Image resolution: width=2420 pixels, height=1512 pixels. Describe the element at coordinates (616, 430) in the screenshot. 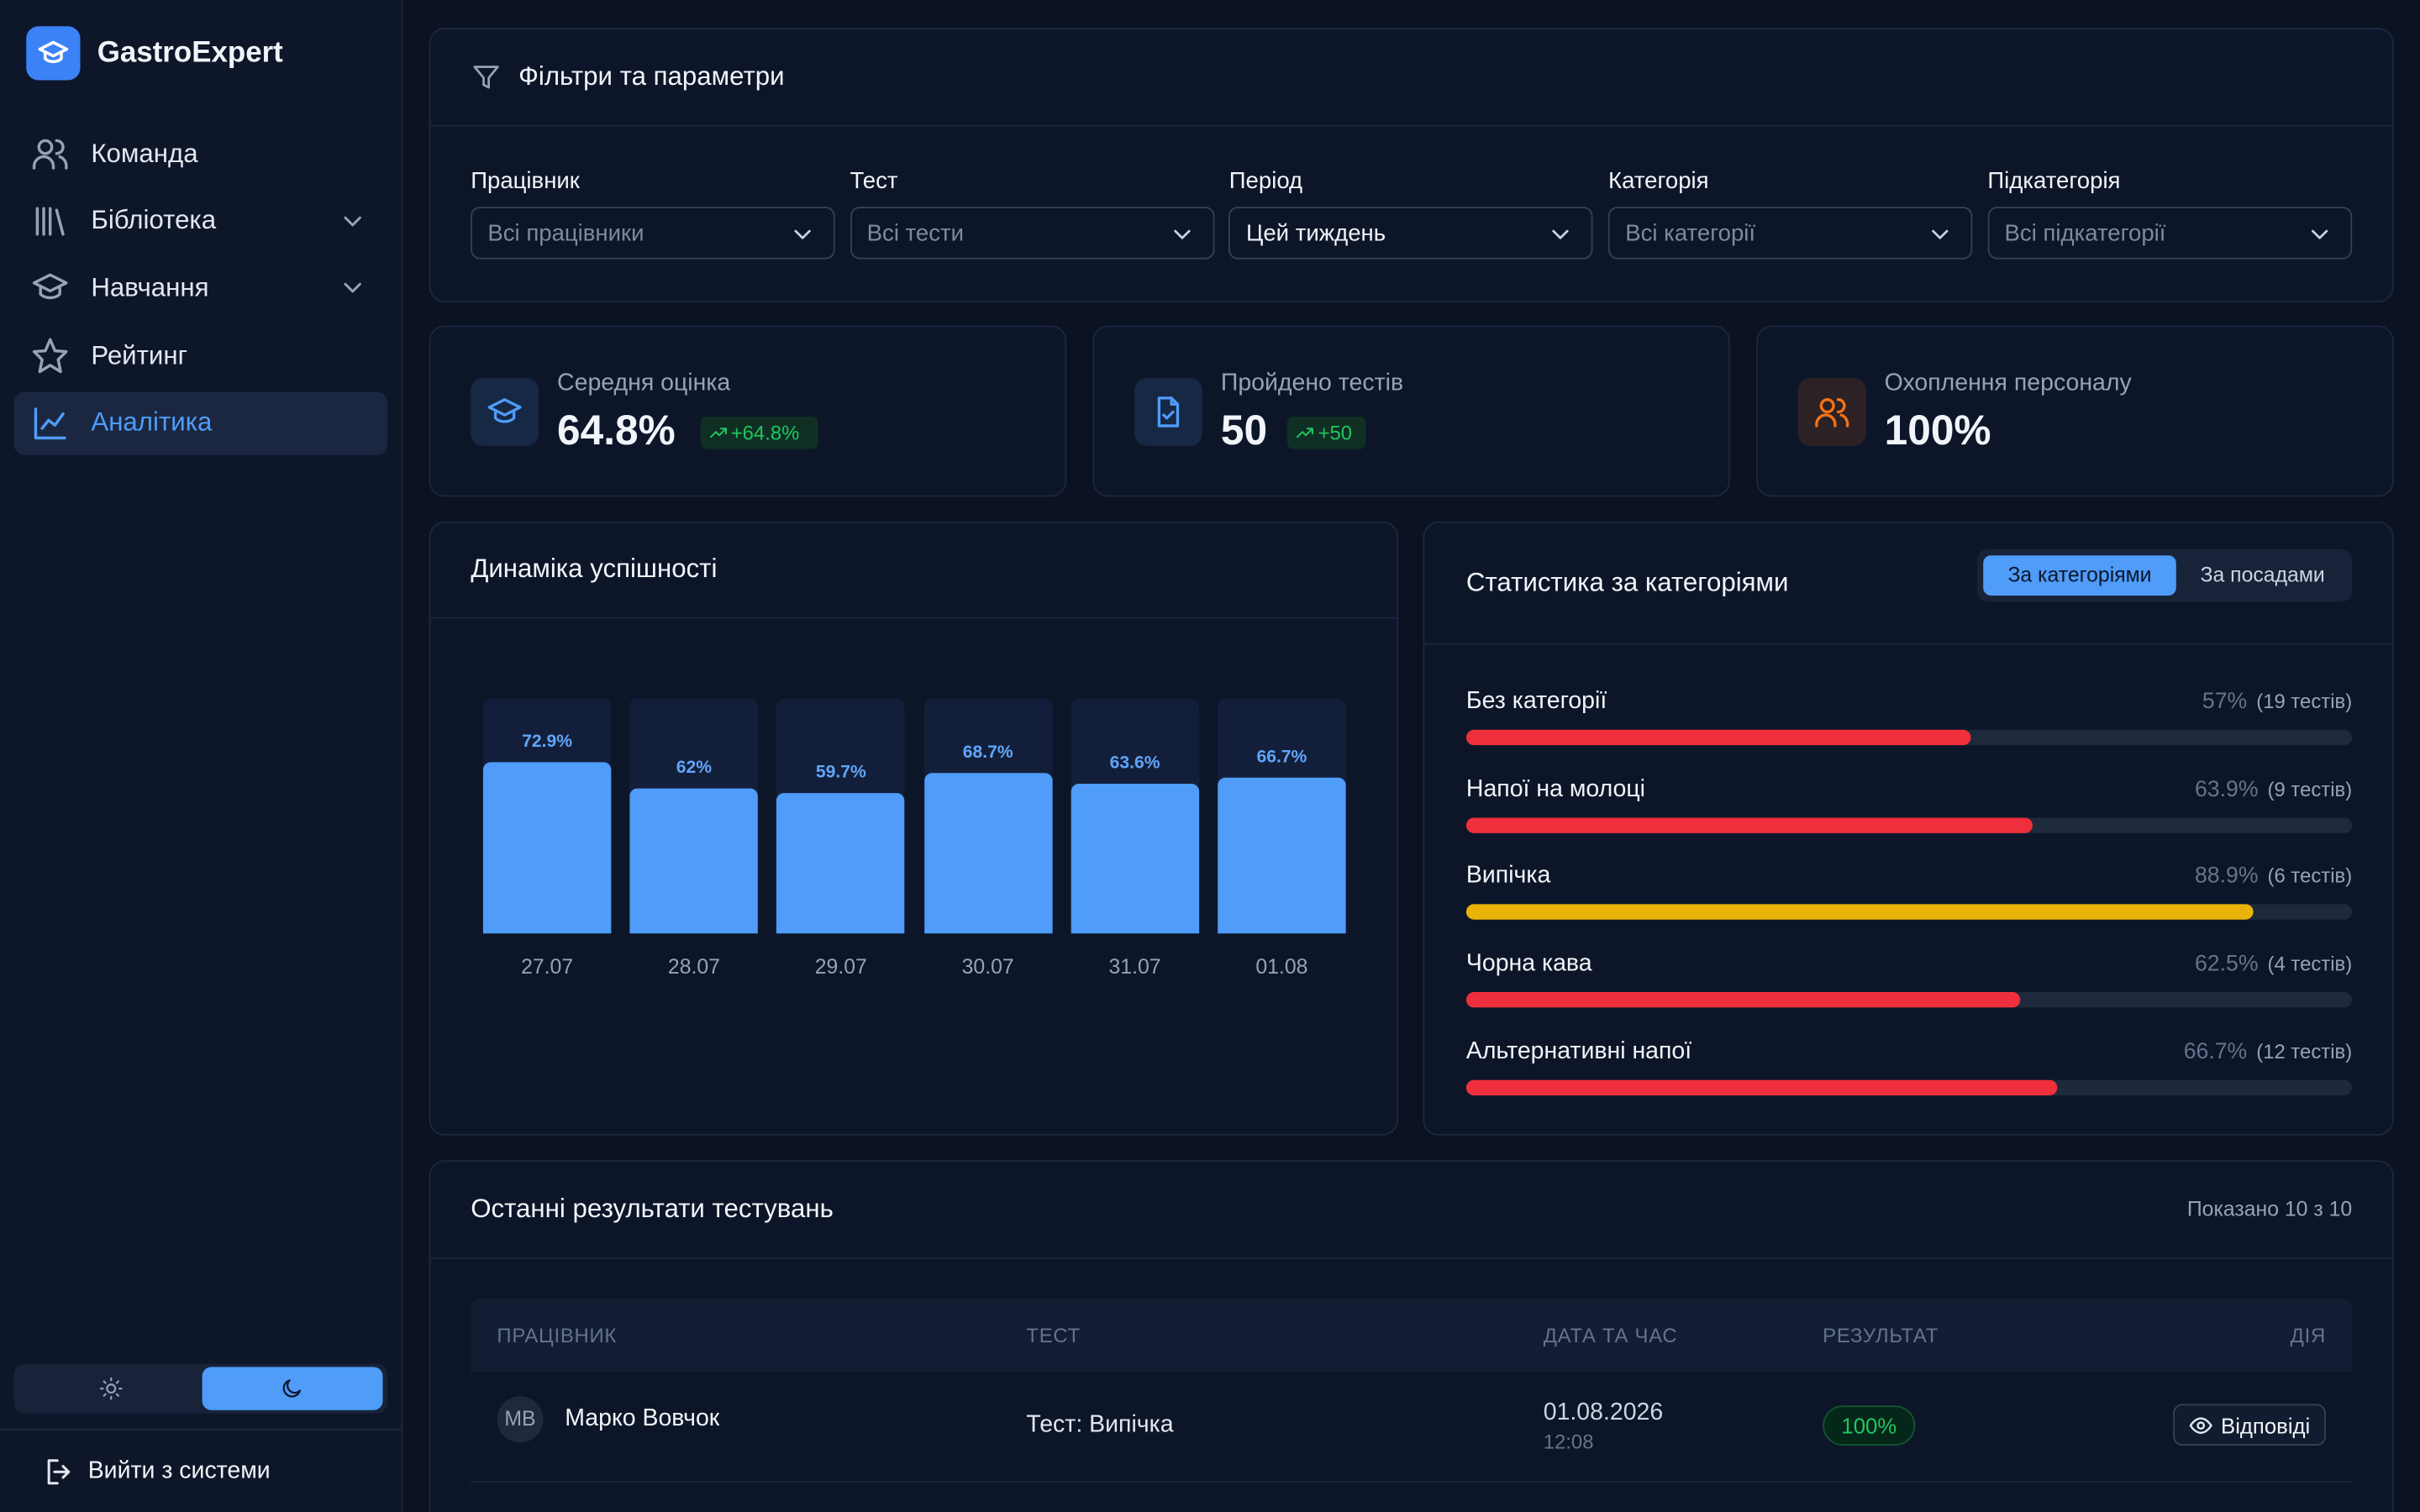

I see `stat-value: 64.8%` at that location.